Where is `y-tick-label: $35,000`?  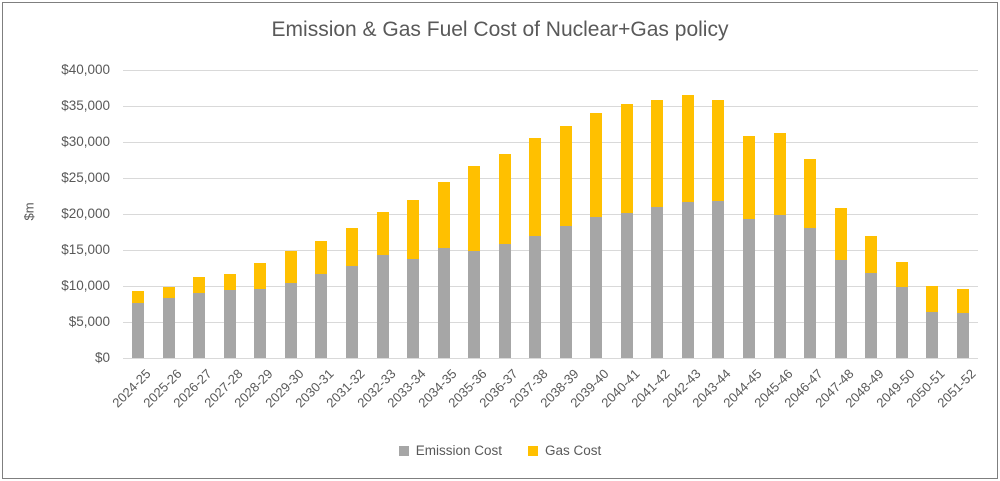 y-tick-label: $35,000 is located at coordinates (85, 105).